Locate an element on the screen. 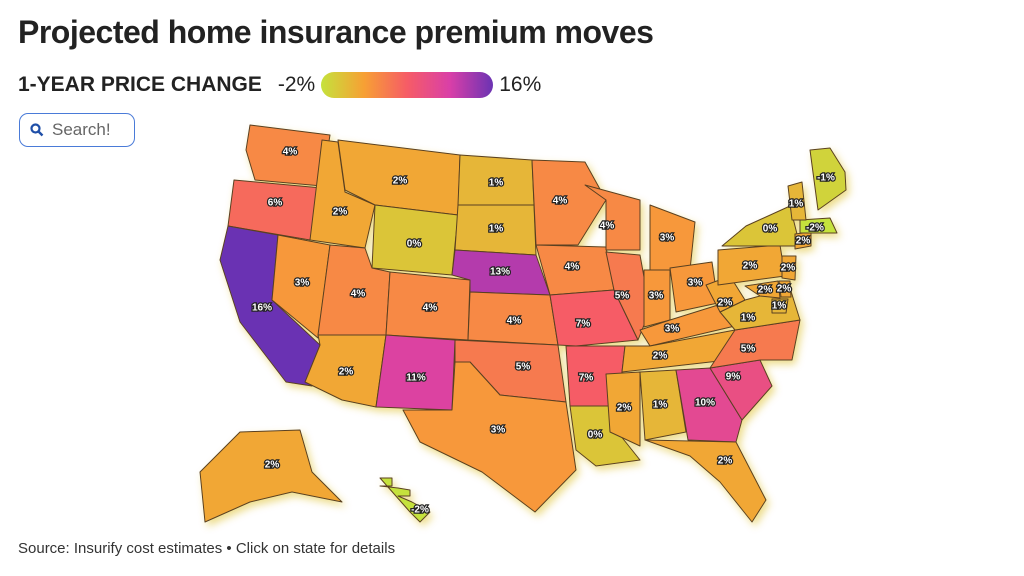  state-value-label: 11% is located at coordinates (416, 378).